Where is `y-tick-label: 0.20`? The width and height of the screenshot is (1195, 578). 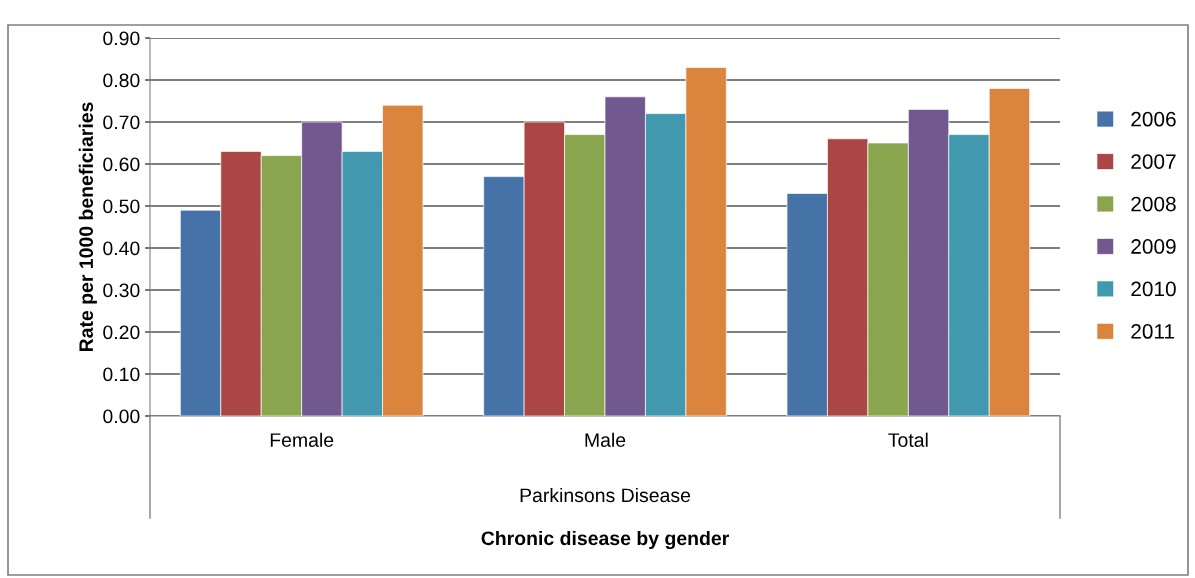 y-tick-label: 0.20 is located at coordinates (121, 332).